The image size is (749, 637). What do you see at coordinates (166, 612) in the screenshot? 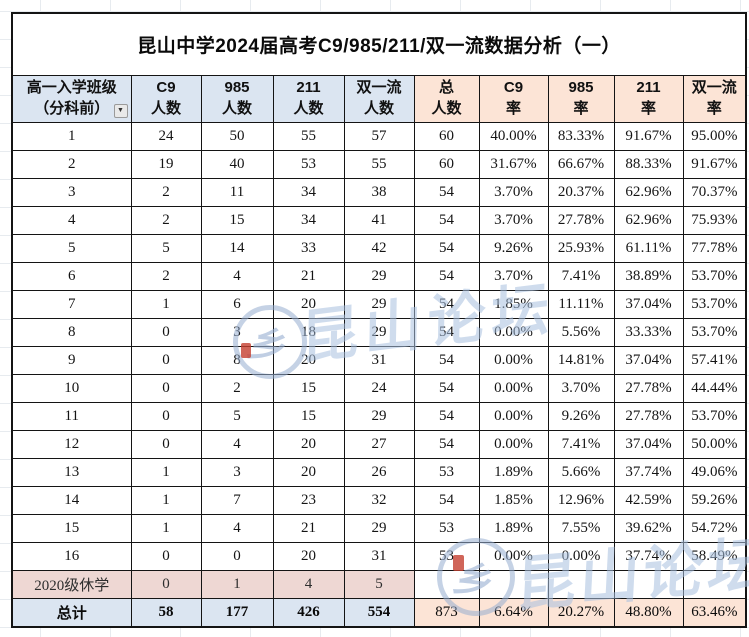
I see `cell-c9_count: 58` at bounding box center [166, 612].